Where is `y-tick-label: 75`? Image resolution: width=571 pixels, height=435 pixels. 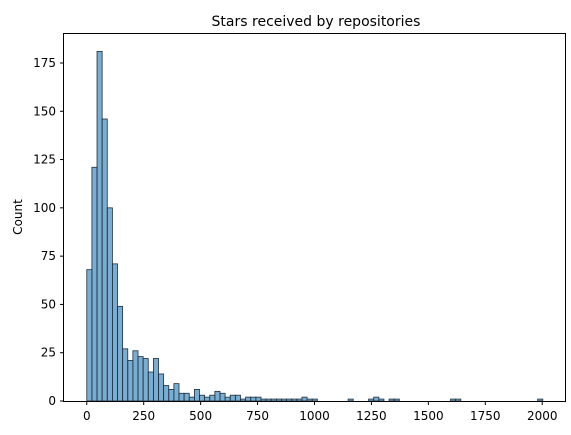
y-tick-label: 75 is located at coordinates (48, 256).